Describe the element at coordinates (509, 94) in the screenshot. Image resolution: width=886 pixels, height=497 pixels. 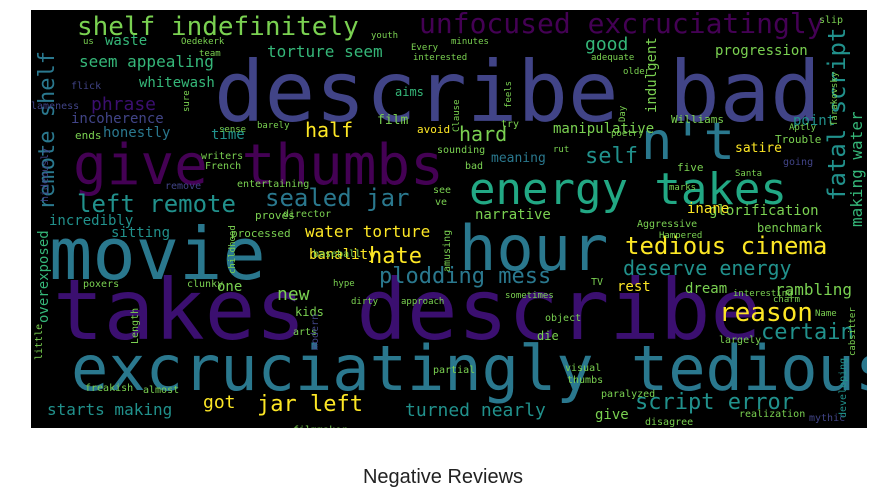
I see `cloud-word: feels` at that location.